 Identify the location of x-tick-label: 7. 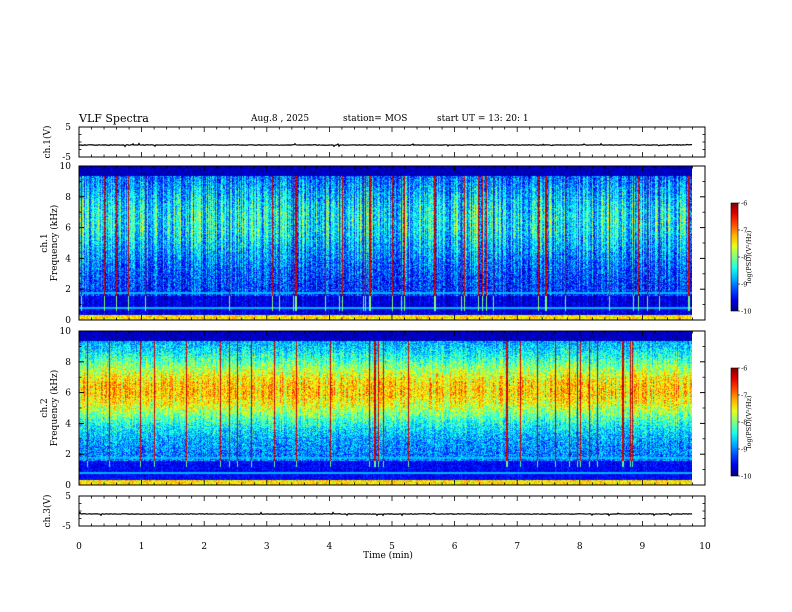
(517, 547).